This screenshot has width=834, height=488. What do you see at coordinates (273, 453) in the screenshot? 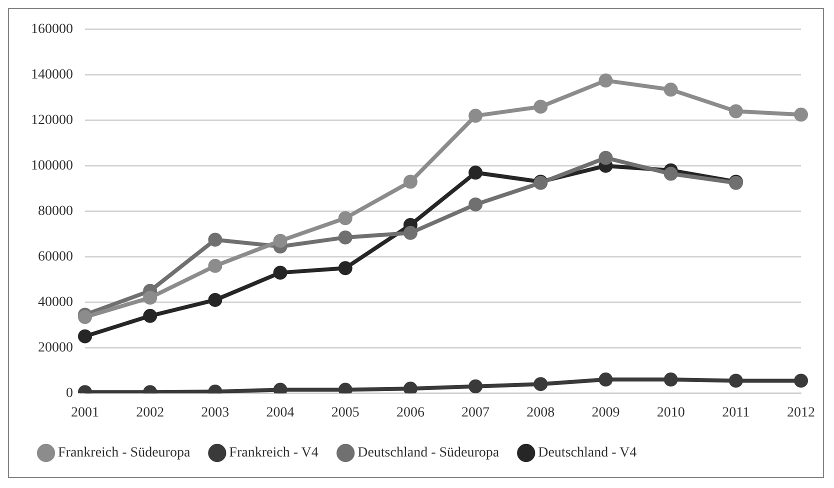
I see `legend-label: Frankreich - V4` at bounding box center [273, 453].